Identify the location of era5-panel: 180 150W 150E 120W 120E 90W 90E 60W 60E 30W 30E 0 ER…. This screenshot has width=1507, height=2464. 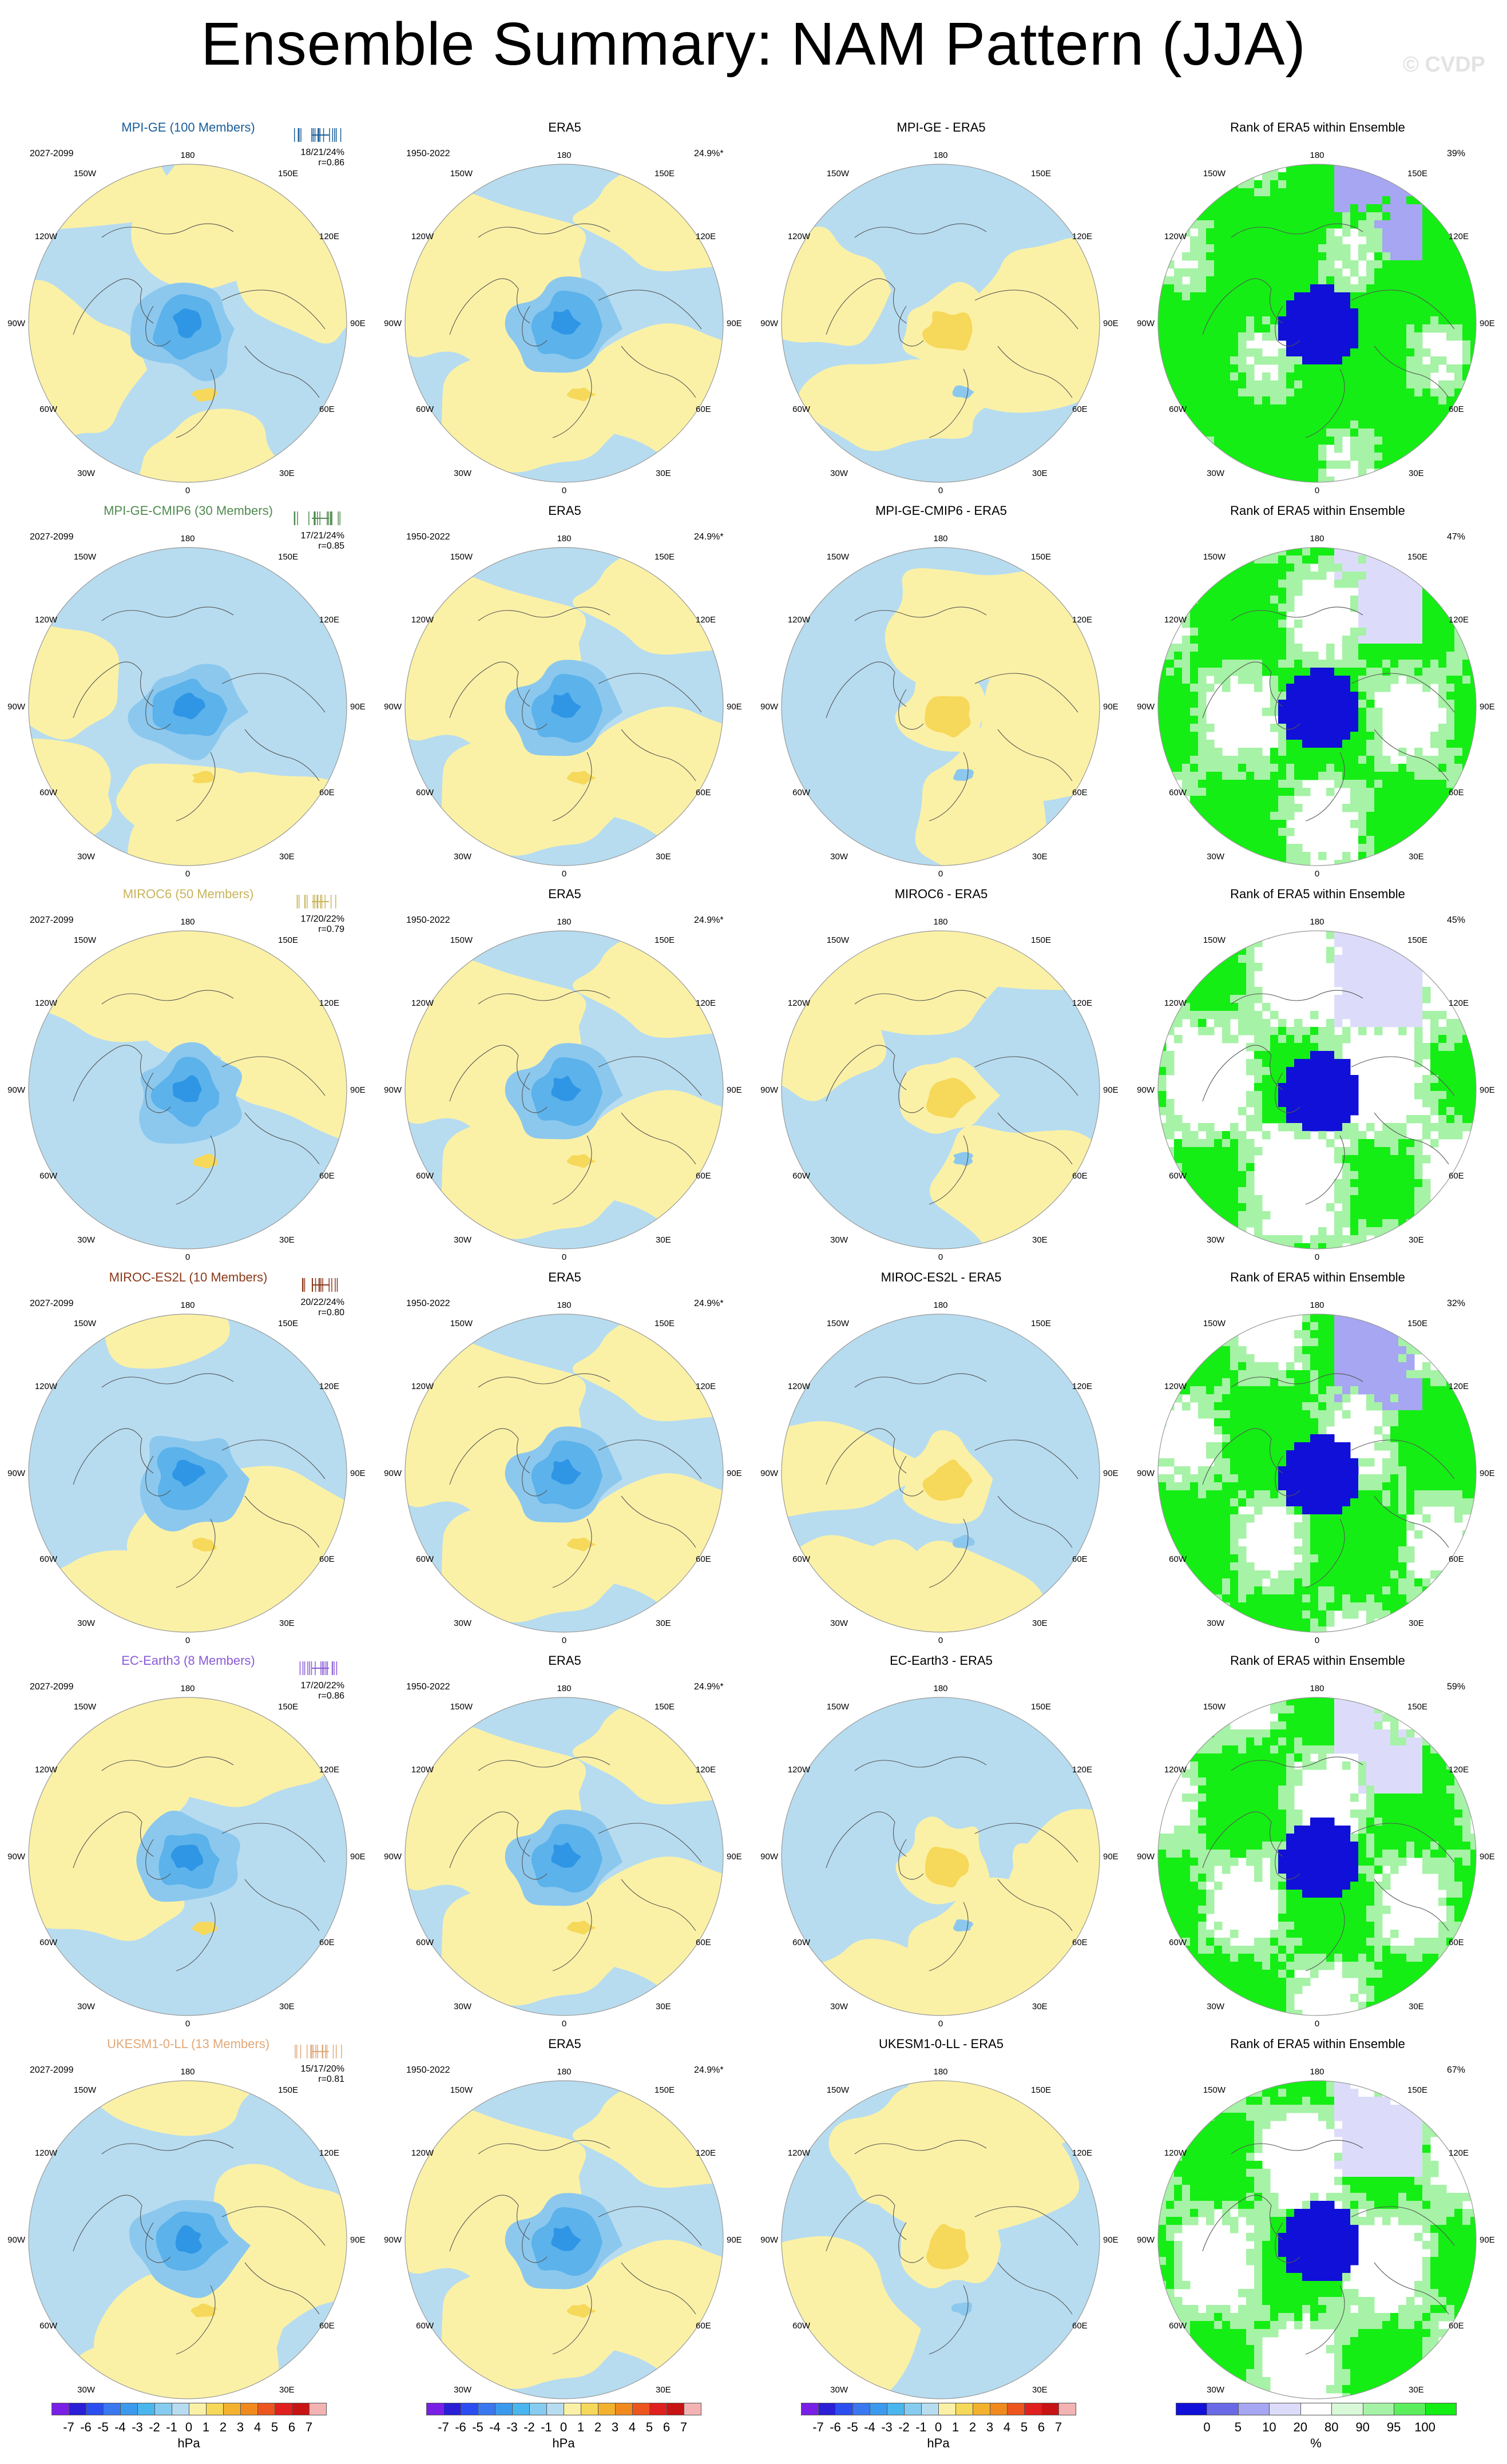
(564, 1452).